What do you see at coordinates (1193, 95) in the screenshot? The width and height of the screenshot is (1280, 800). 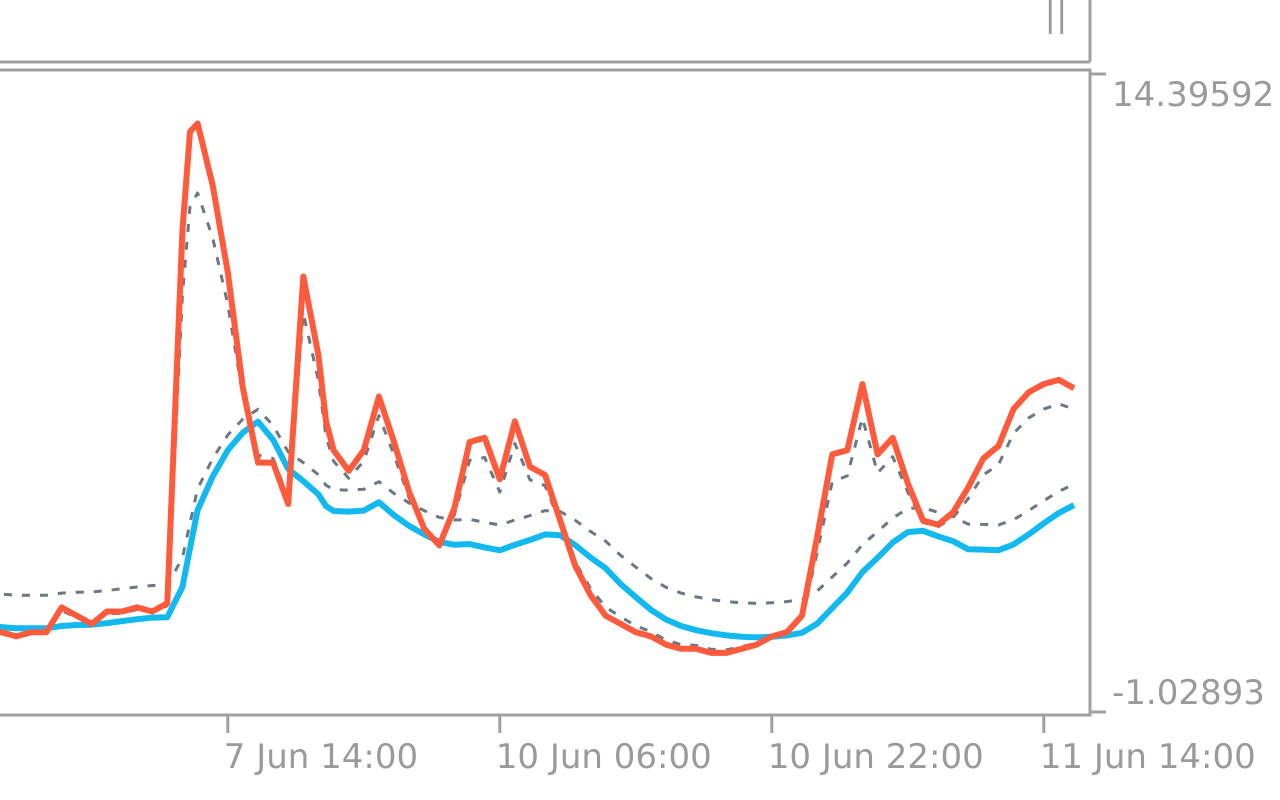 I see `price-label-top: 14.39592` at bounding box center [1193, 95].